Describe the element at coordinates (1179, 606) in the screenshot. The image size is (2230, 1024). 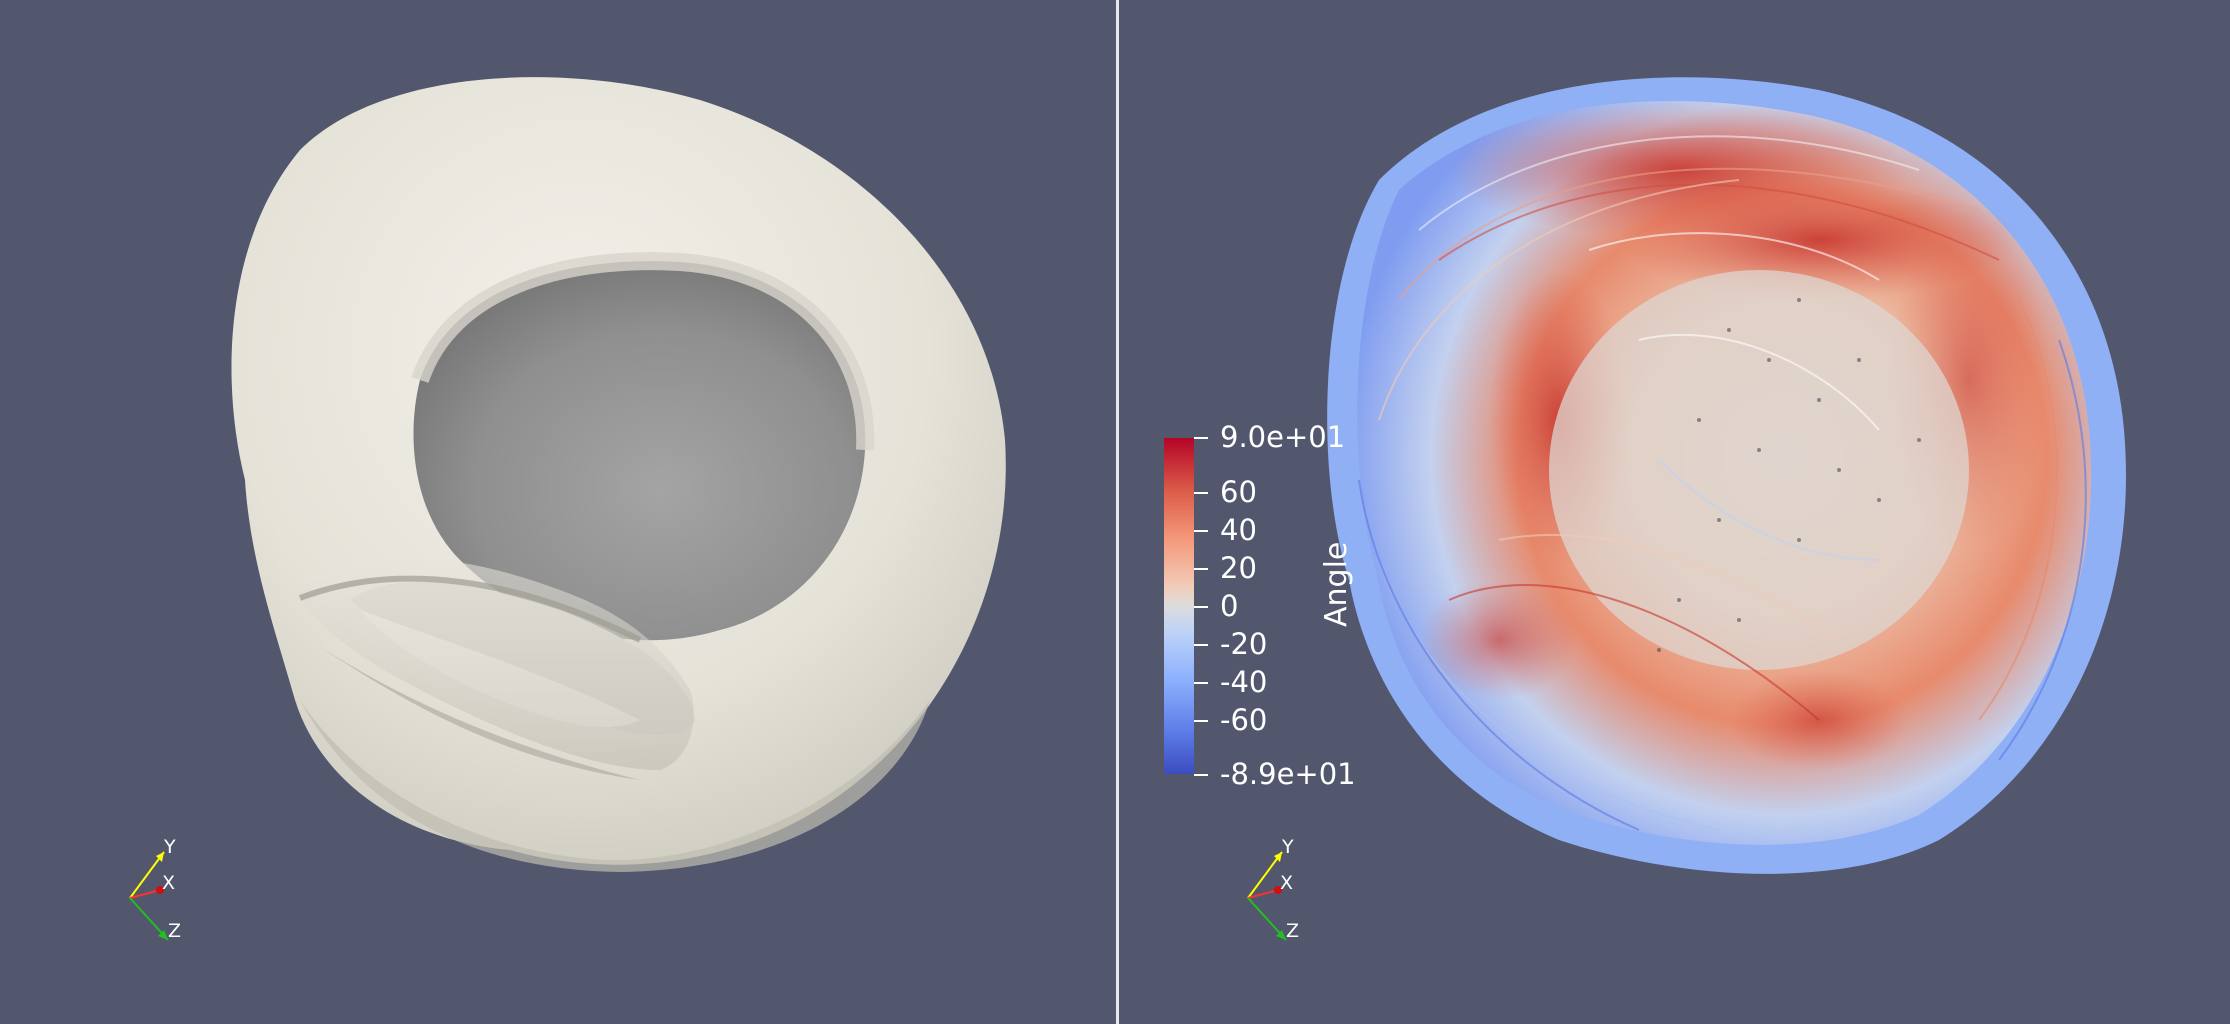
I see `colormap-bar` at that location.